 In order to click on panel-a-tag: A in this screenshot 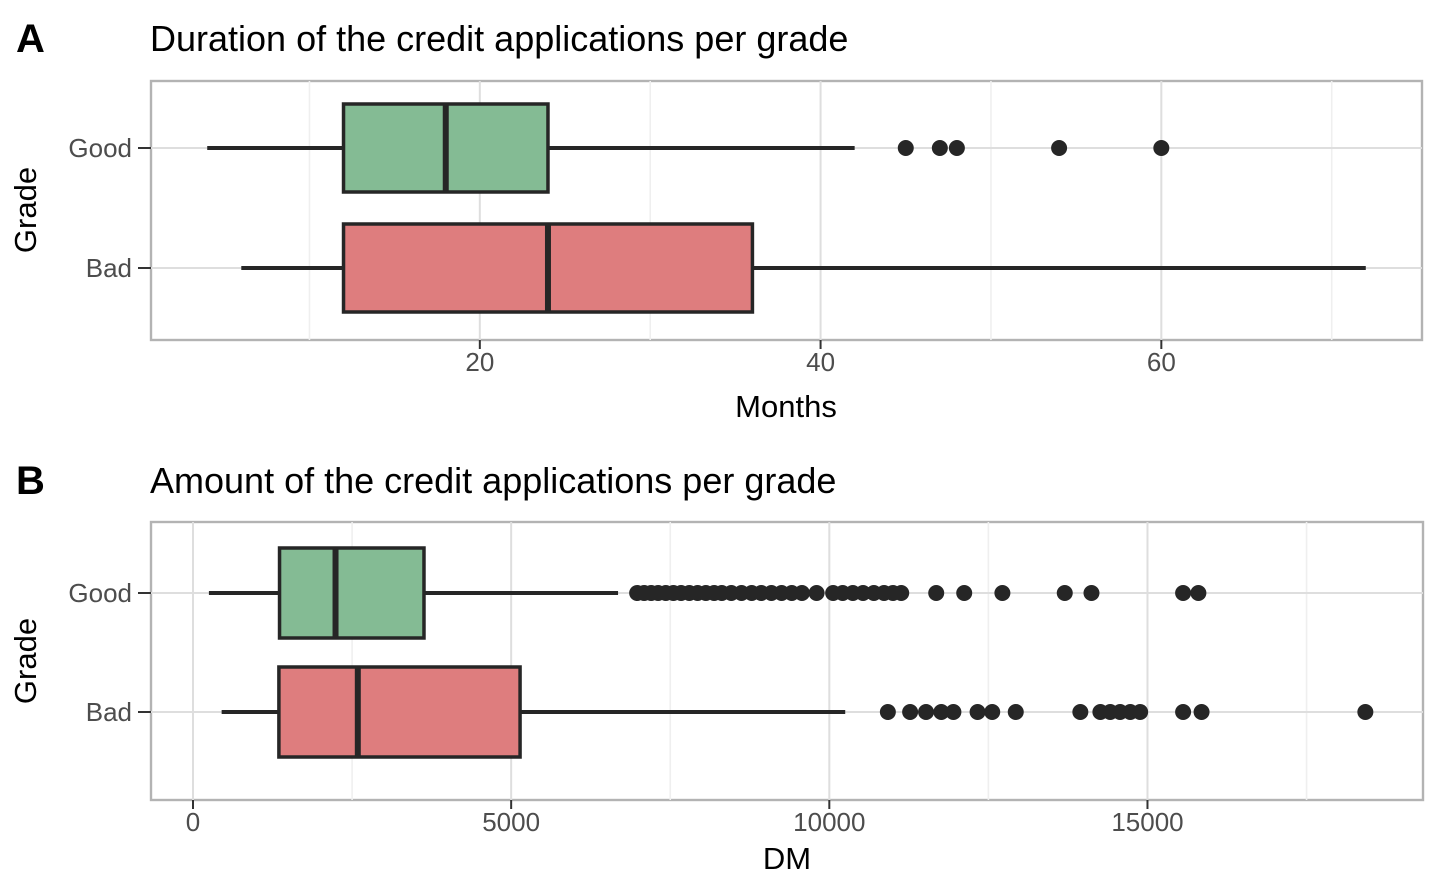, I will do `click(30, 39)`.